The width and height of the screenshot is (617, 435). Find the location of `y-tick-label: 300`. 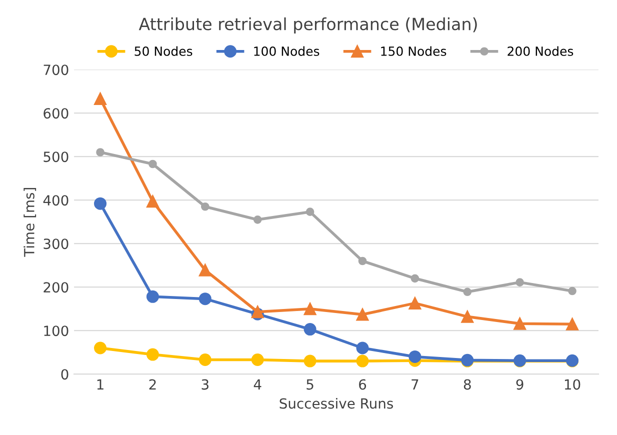

y-tick-label: 300 is located at coordinates (56, 244).